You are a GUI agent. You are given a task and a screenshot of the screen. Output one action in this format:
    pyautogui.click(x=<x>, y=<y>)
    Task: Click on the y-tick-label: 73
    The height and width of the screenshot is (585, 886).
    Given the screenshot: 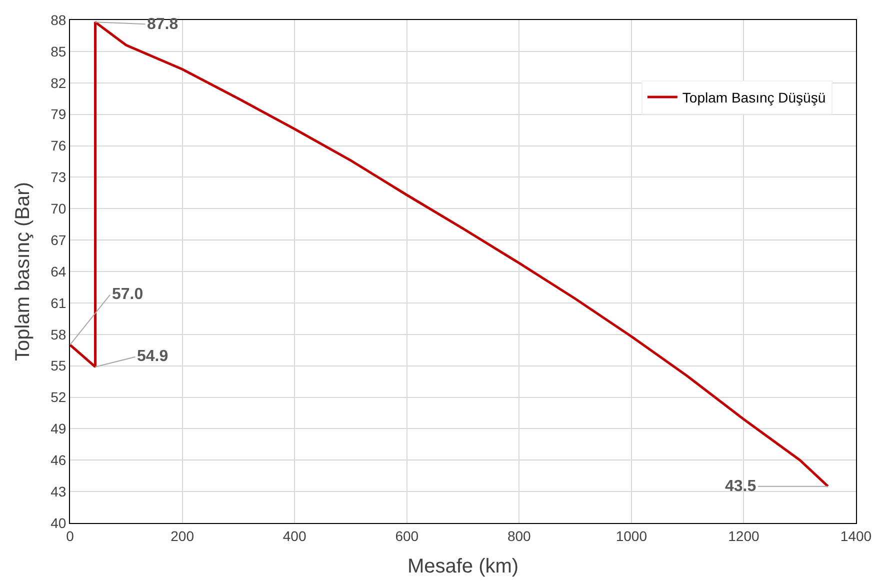 What is the action you would take?
    pyautogui.click(x=58, y=177)
    